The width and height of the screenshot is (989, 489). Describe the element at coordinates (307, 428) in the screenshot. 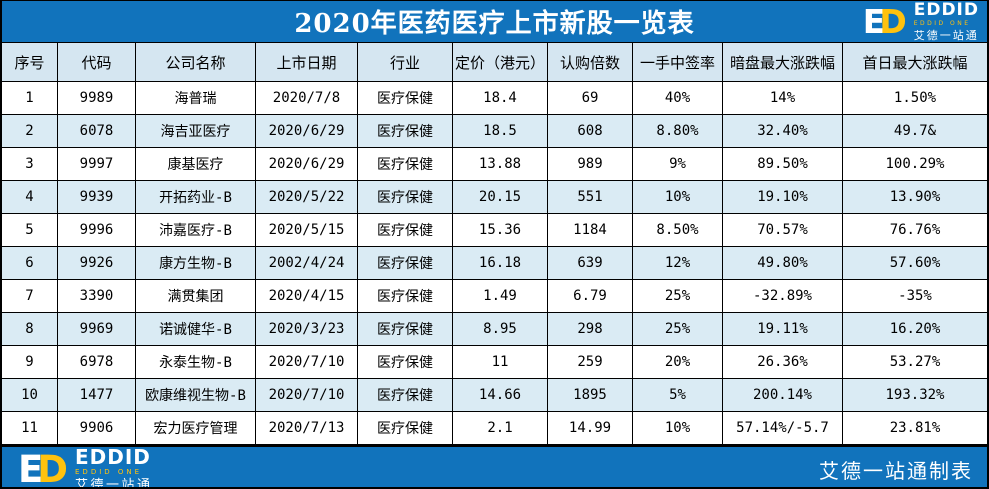

I see `table-cell: 2020/7/13` at that location.